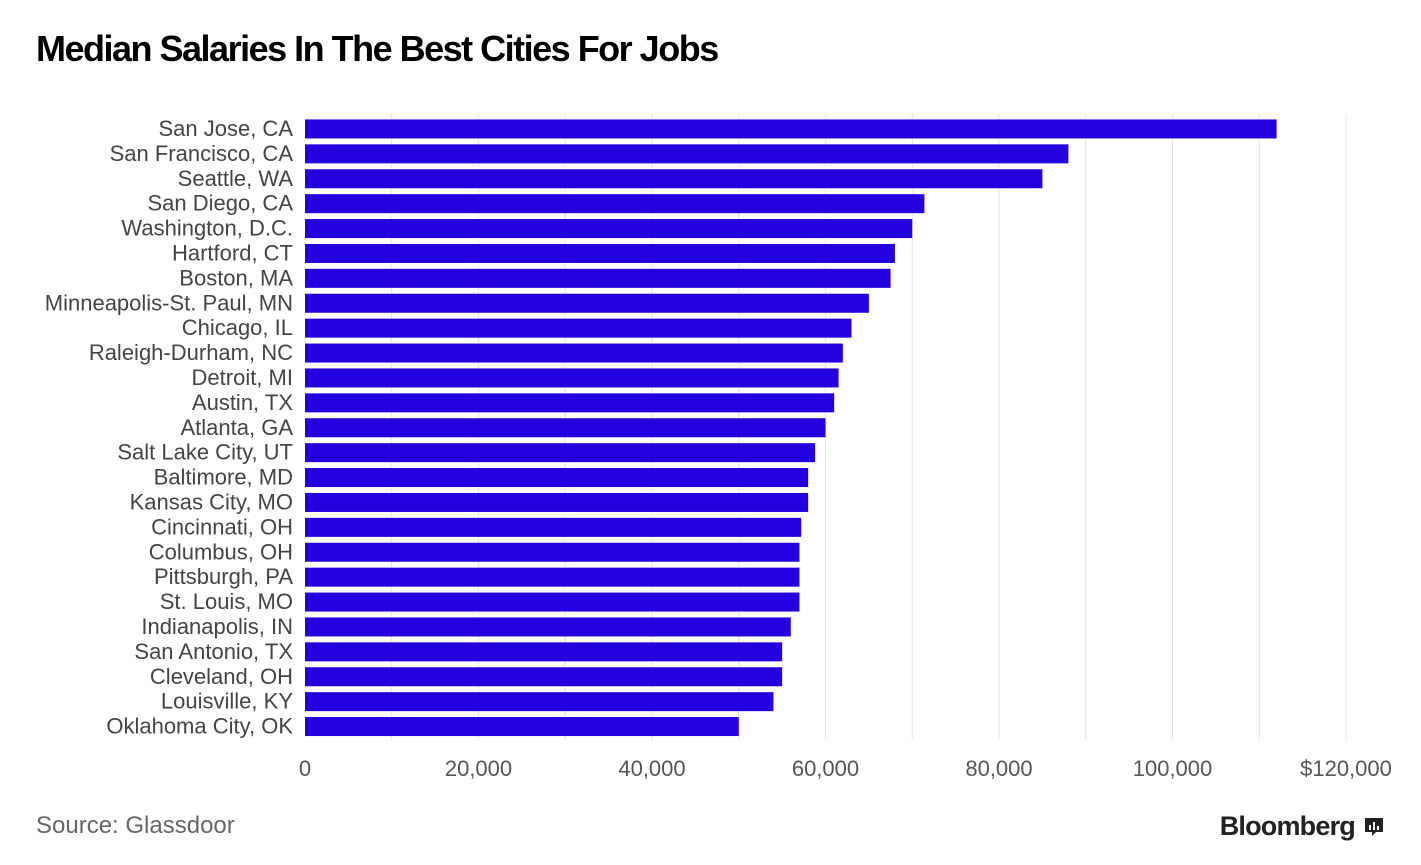  I want to click on x-tick-label: $120,000, so click(1346, 768).